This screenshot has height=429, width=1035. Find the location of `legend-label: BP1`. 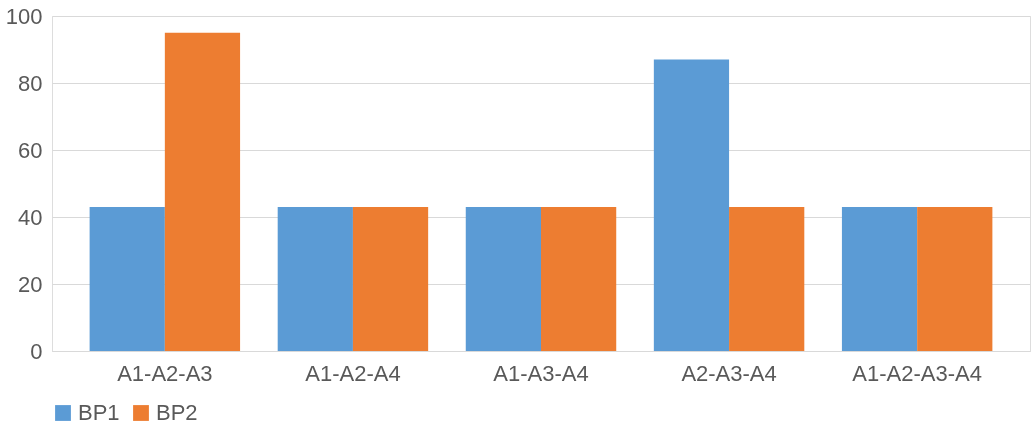

legend-label: BP1 is located at coordinates (99, 412).